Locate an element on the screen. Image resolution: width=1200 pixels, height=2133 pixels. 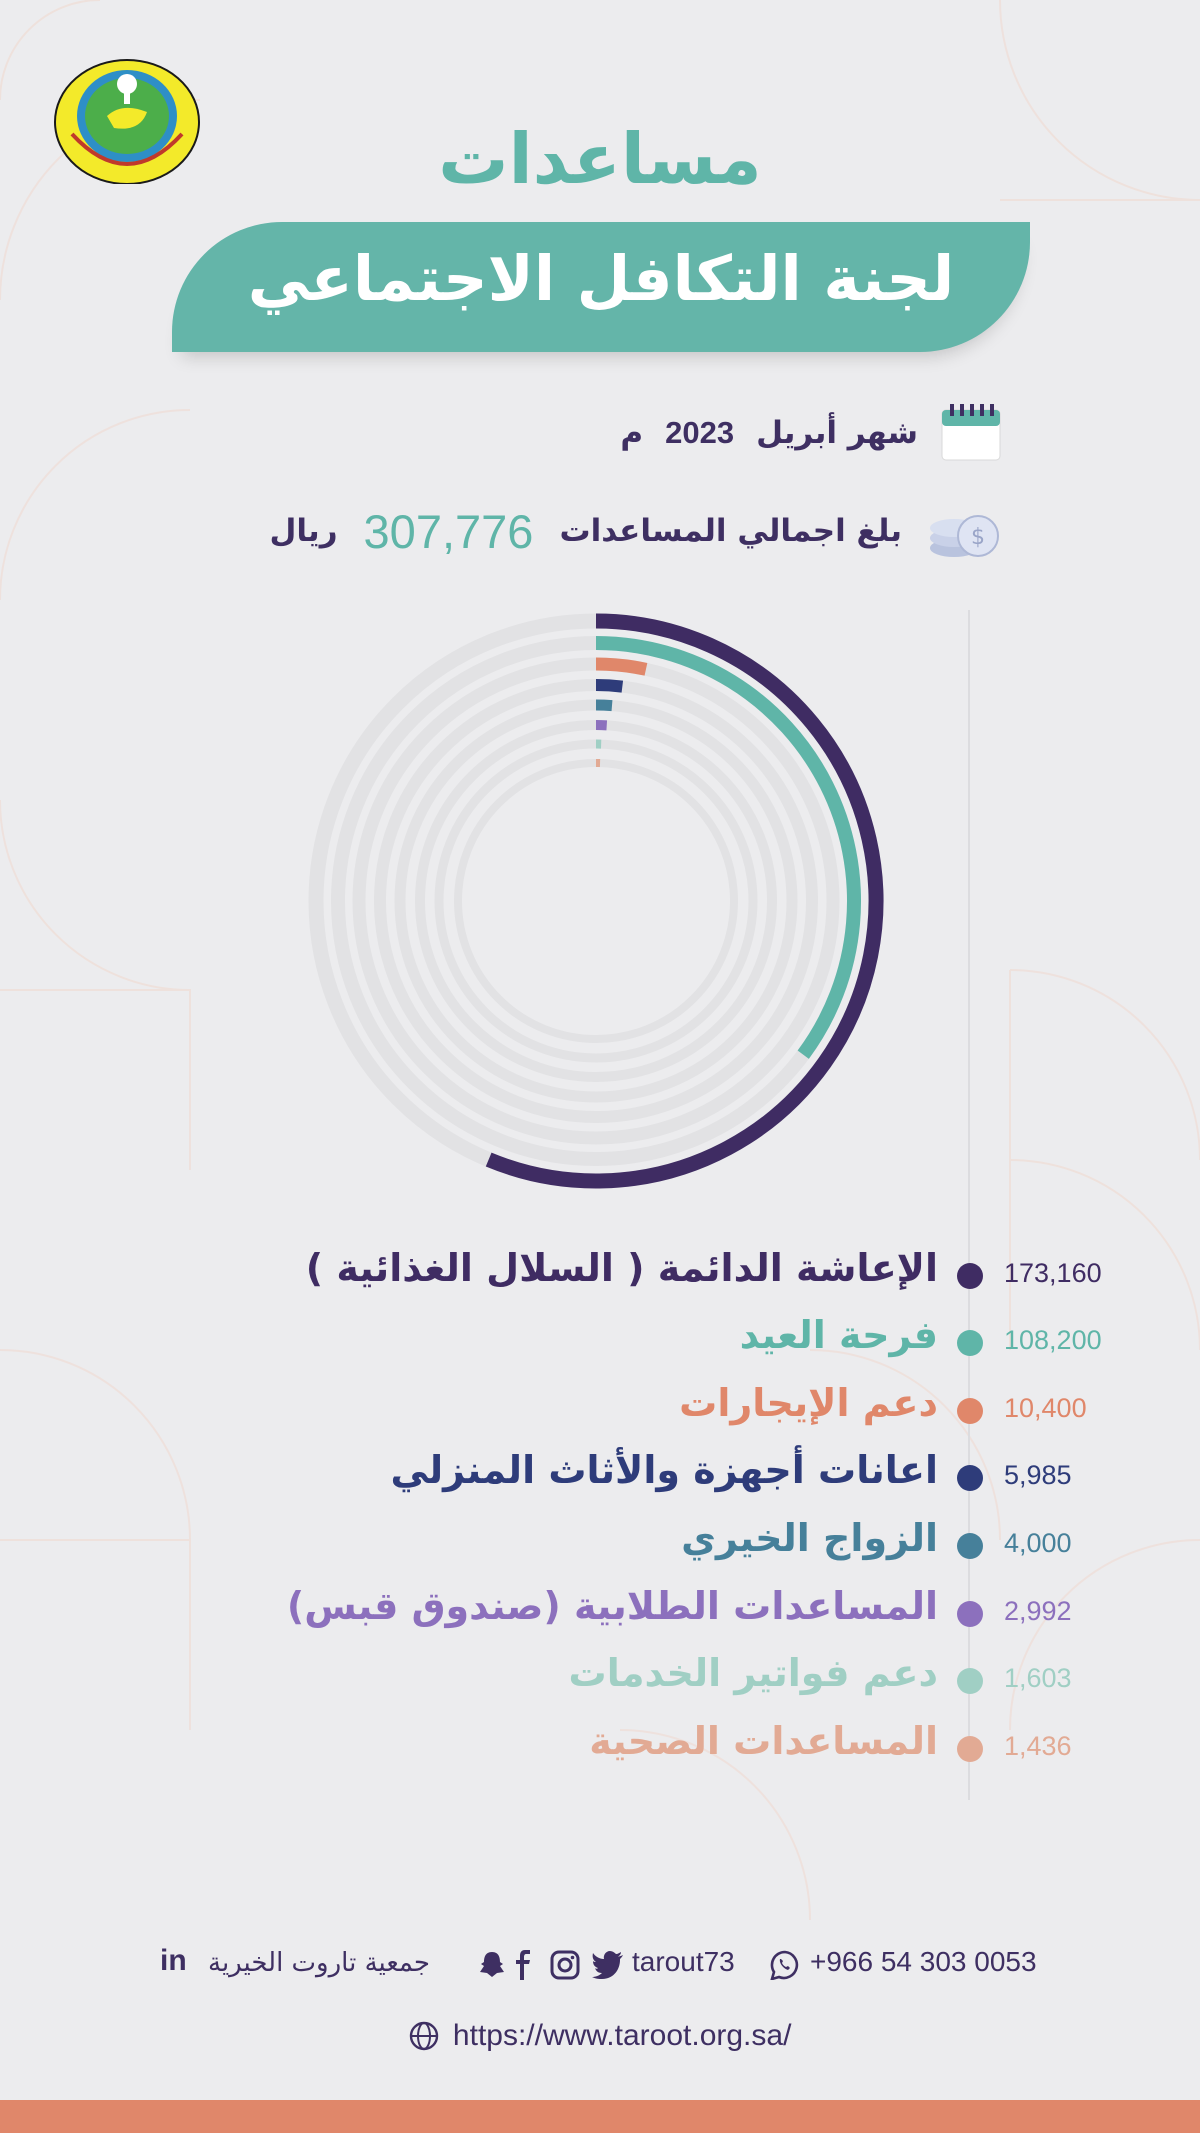
total-currency: ريال is located at coordinates (303, 531).